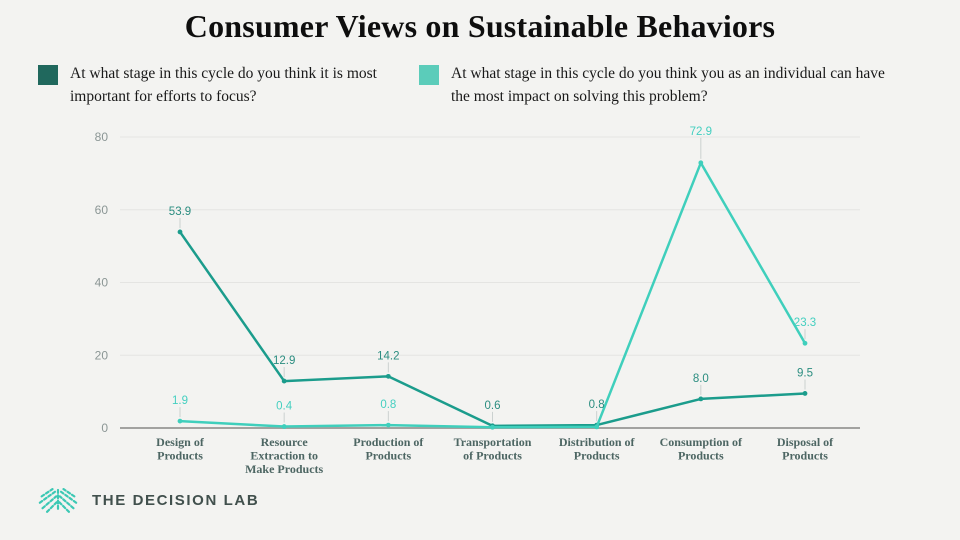  I want to click on decision-lab-logo: THE DECISION LAB, so click(148, 500).